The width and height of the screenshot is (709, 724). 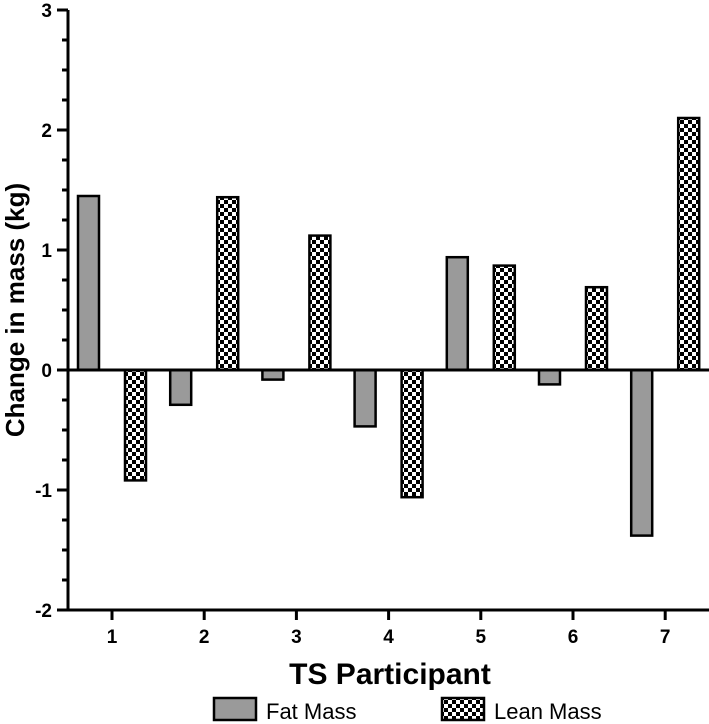 What do you see at coordinates (390, 674) in the screenshot?
I see `x-axis-title: TS Participant` at bounding box center [390, 674].